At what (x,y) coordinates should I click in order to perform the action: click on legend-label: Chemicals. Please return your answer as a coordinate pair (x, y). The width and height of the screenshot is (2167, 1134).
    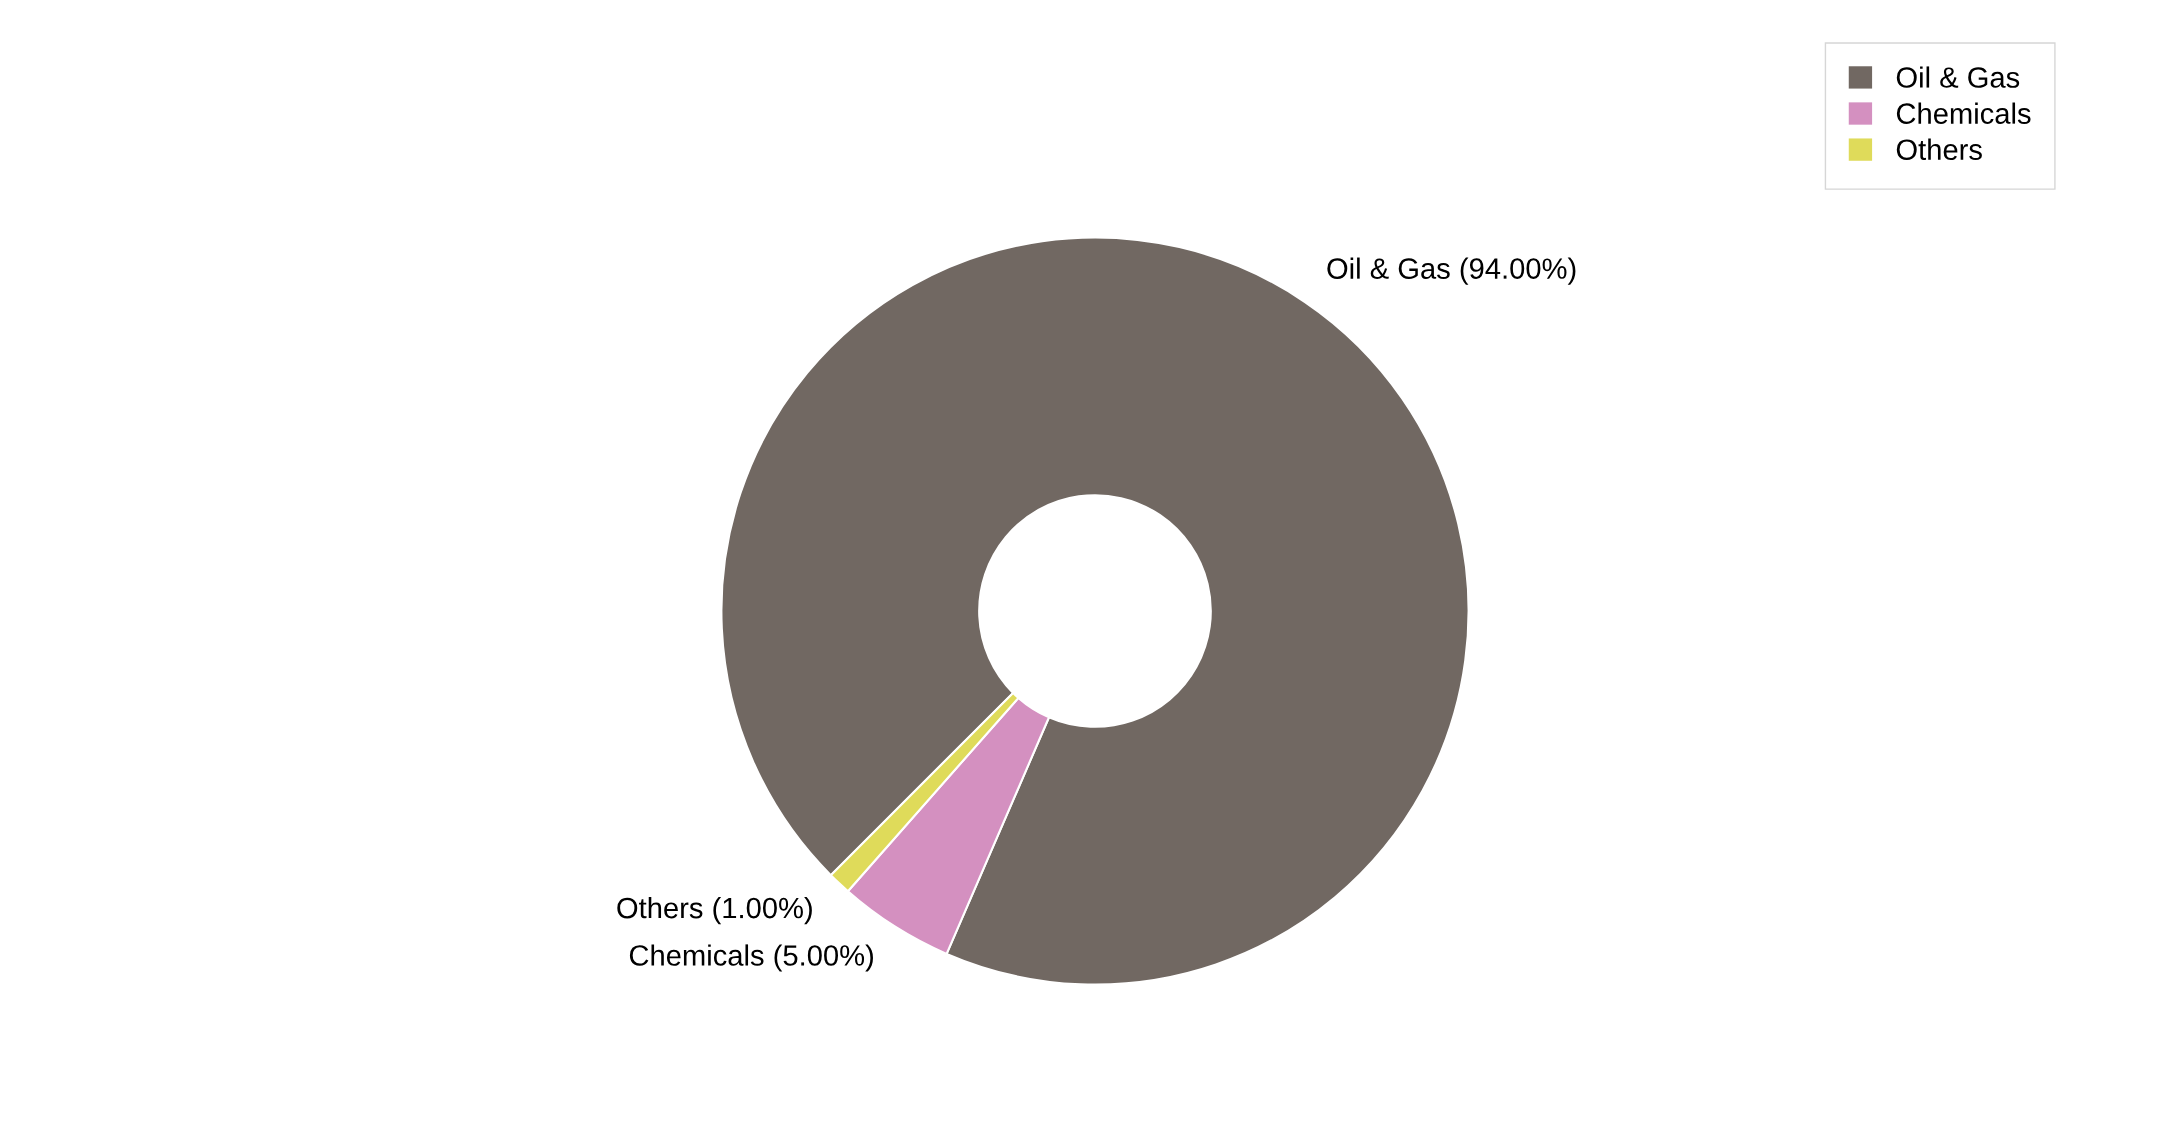
    Looking at the image, I should click on (1963, 113).